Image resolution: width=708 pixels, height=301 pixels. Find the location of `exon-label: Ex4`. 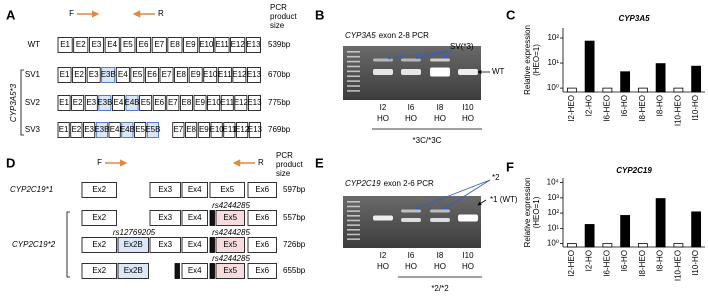

exon-label: Ex4 is located at coordinates (195, 189).